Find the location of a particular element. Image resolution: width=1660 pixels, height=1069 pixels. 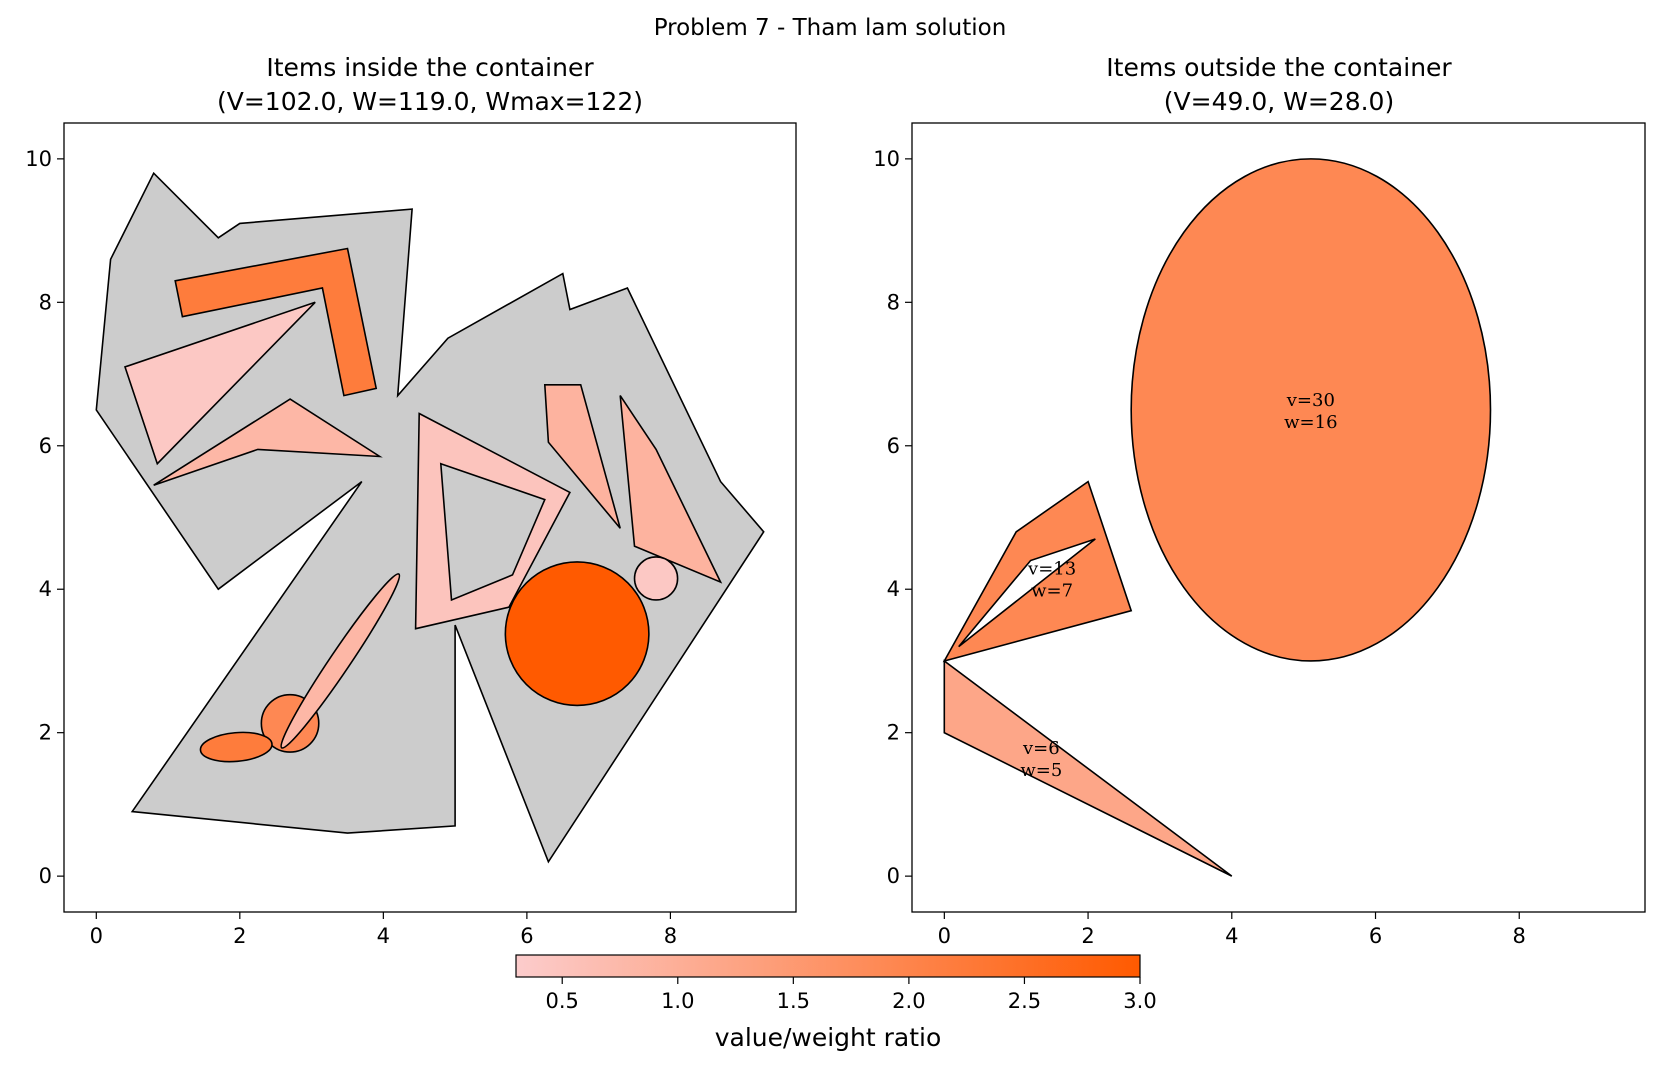

left-ytick-label: 10 is located at coordinates (38, 159).